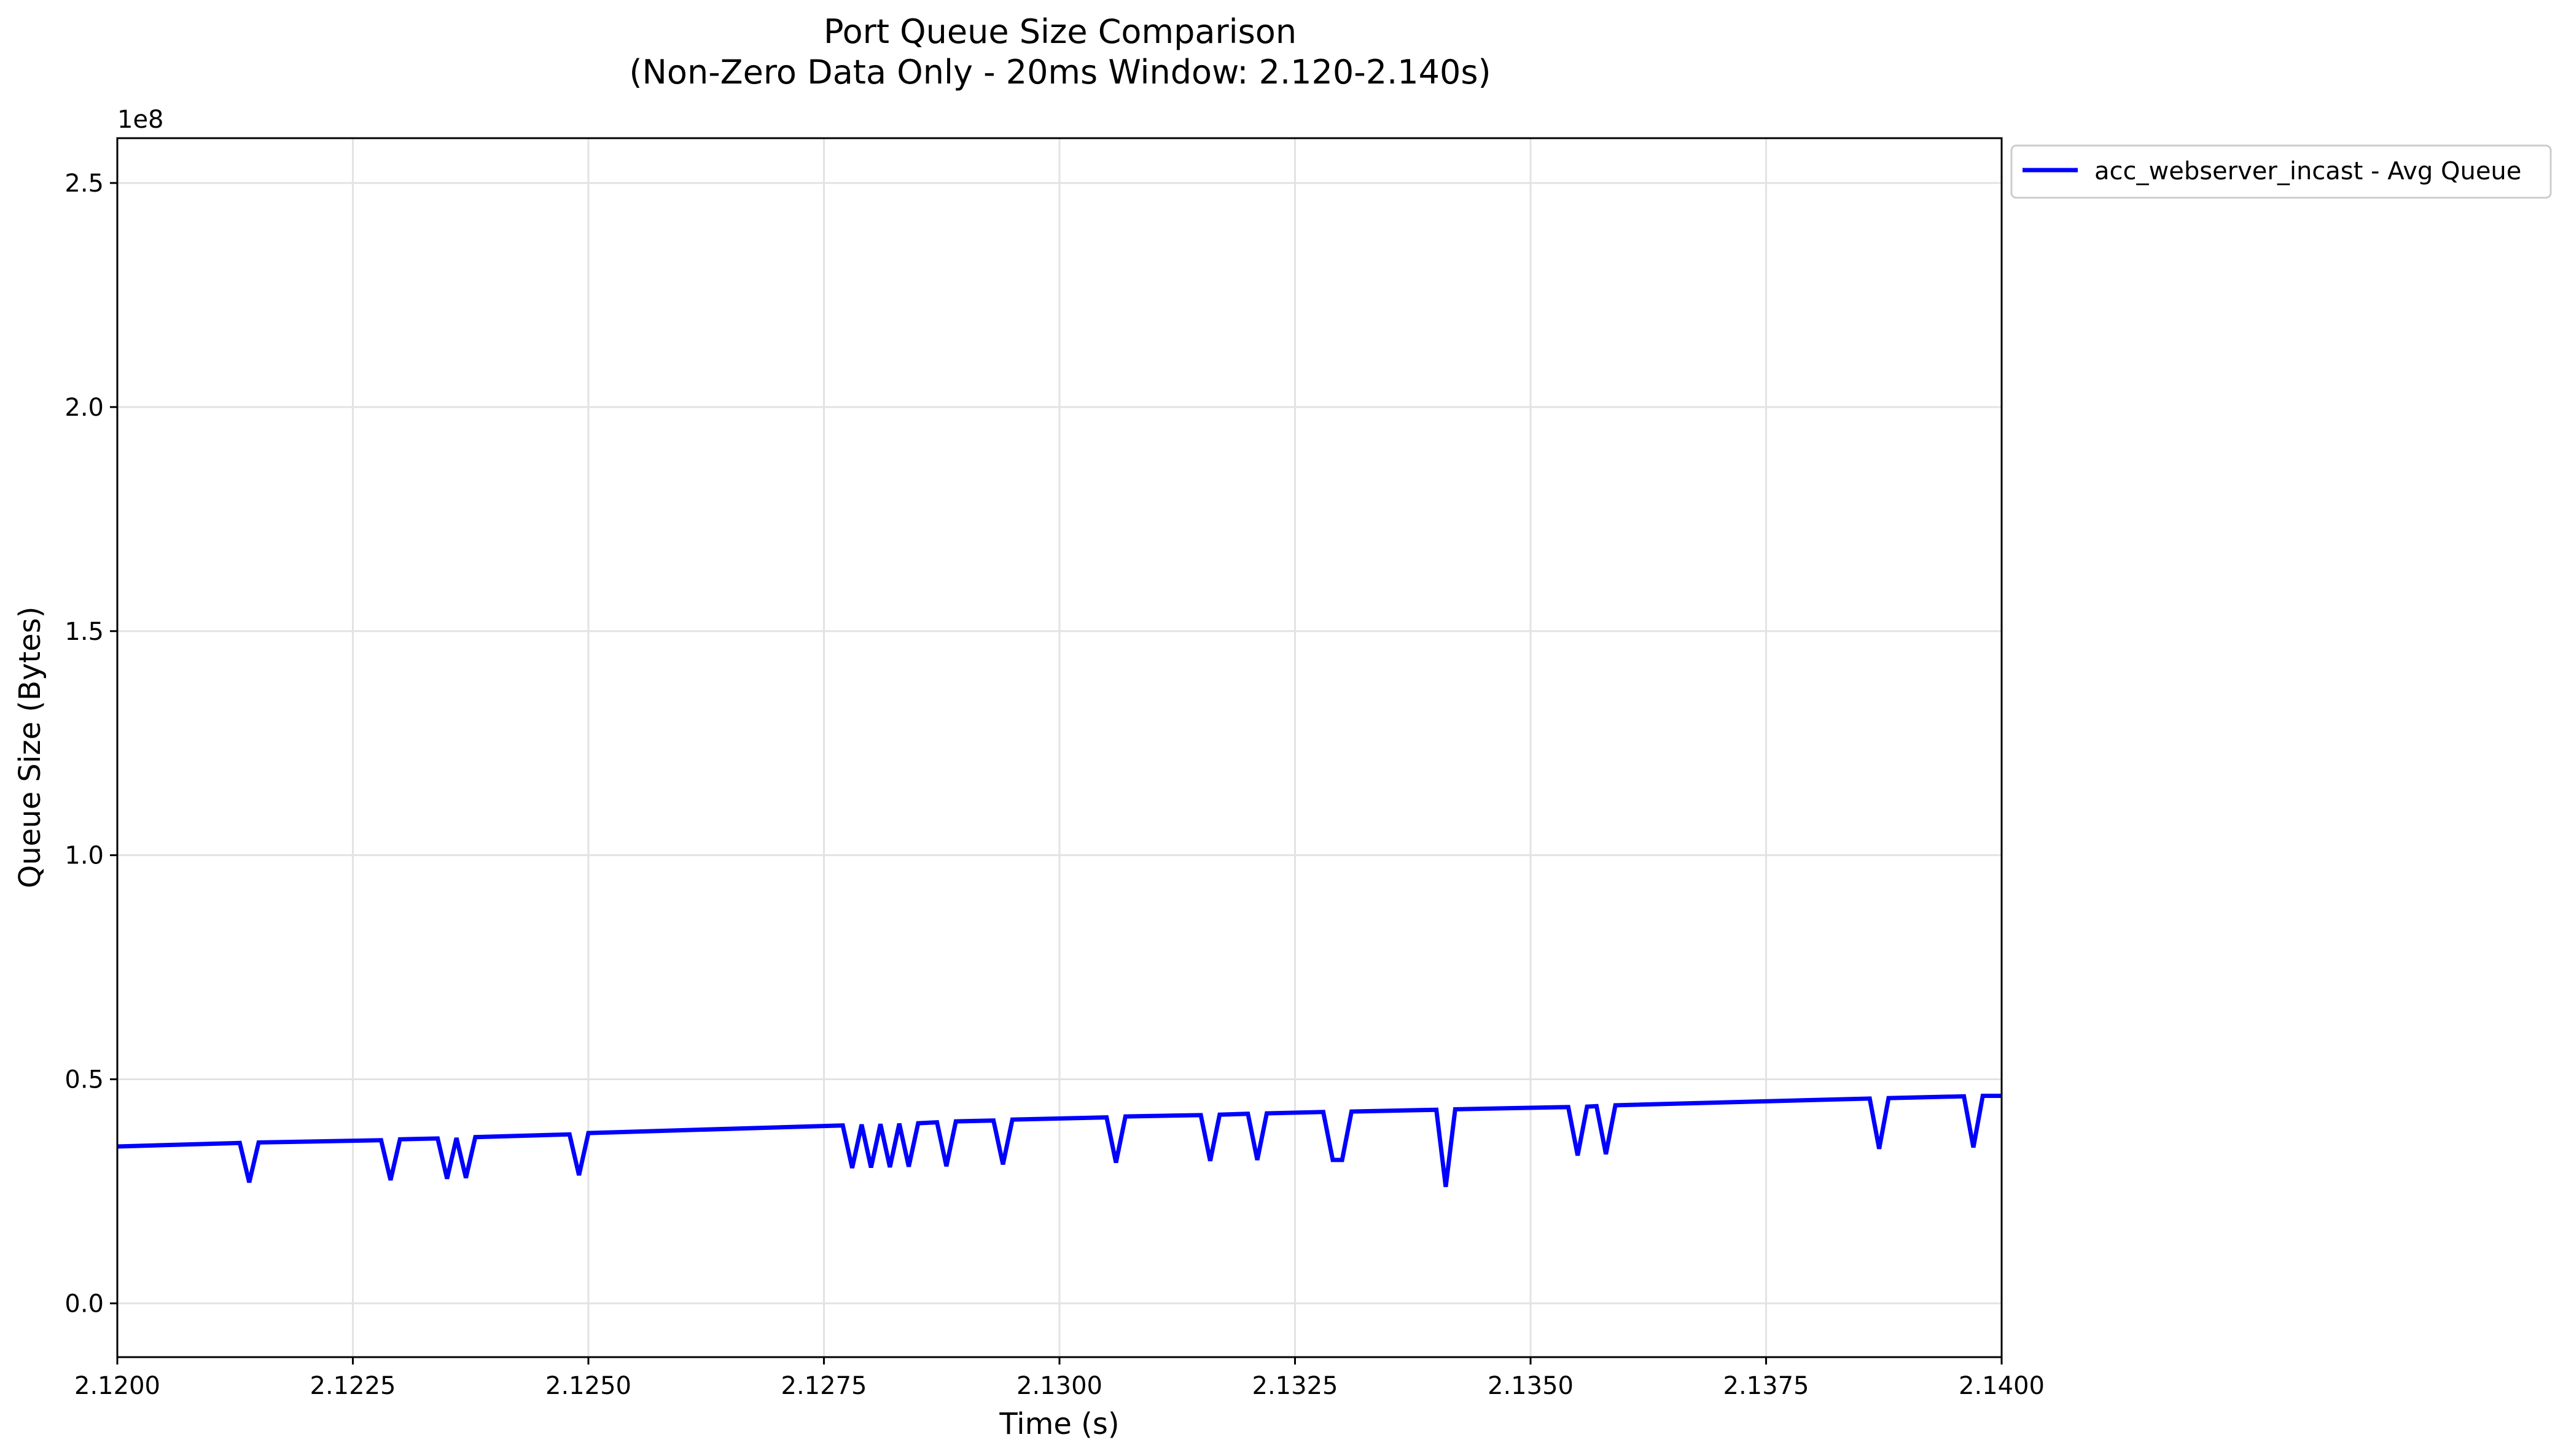 The height and width of the screenshot is (1456, 2563). I want to click on x-tick-label: 2.1225, so click(353, 1386).